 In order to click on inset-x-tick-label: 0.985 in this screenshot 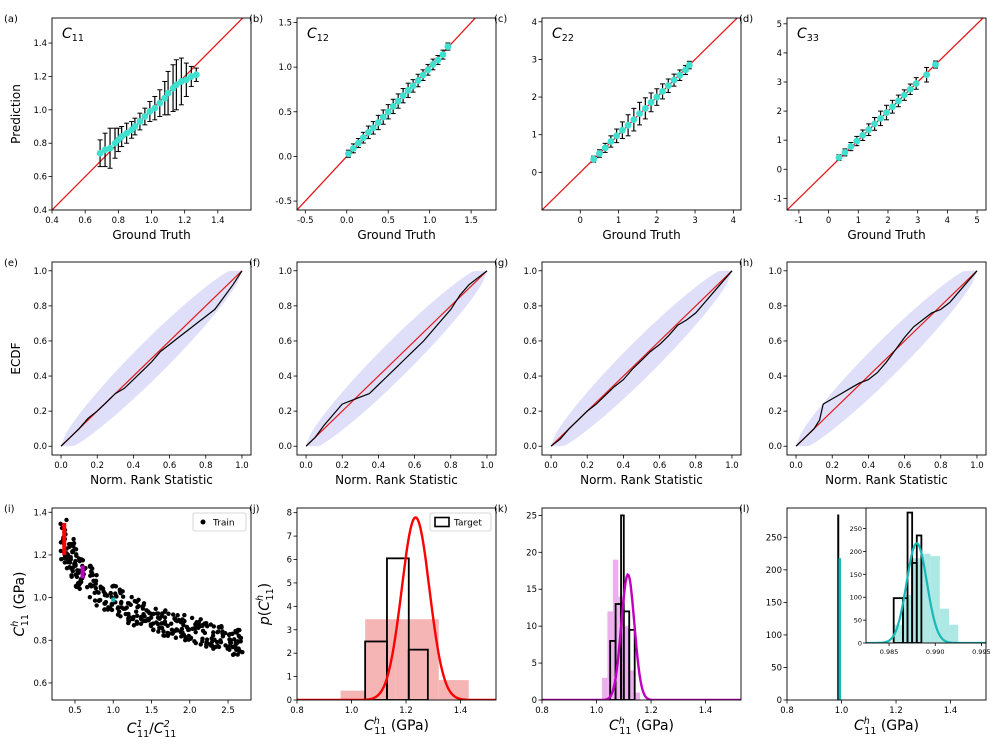, I will do `click(889, 652)`.